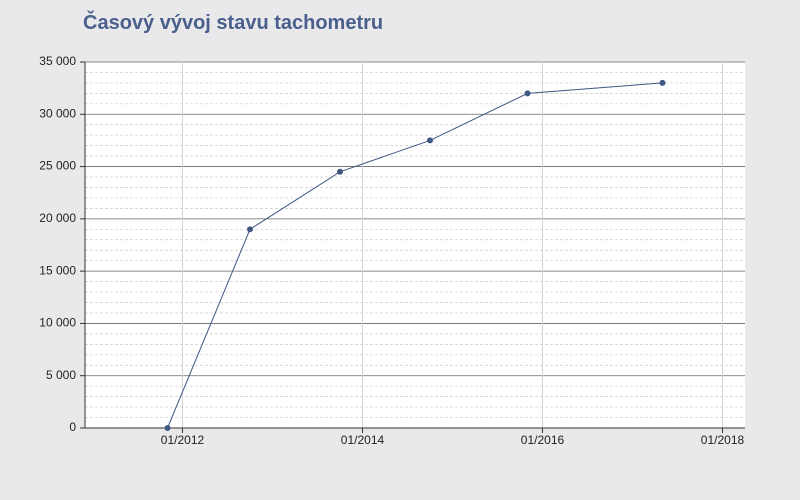 This screenshot has height=500, width=800. Describe the element at coordinates (57, 166) in the screenshot. I see `y-tick-label: 25 000` at that location.